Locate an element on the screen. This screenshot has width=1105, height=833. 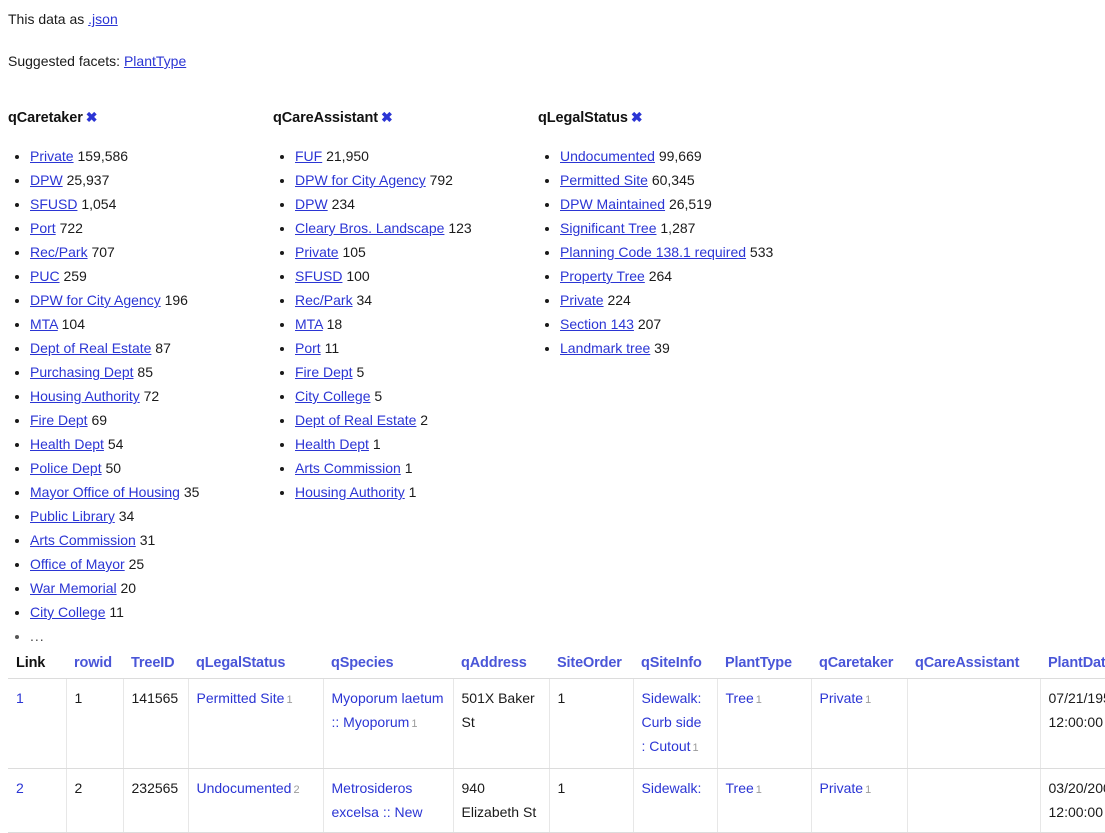
column-header-qsiteinfo: qSiteInfo is located at coordinates (675, 667).